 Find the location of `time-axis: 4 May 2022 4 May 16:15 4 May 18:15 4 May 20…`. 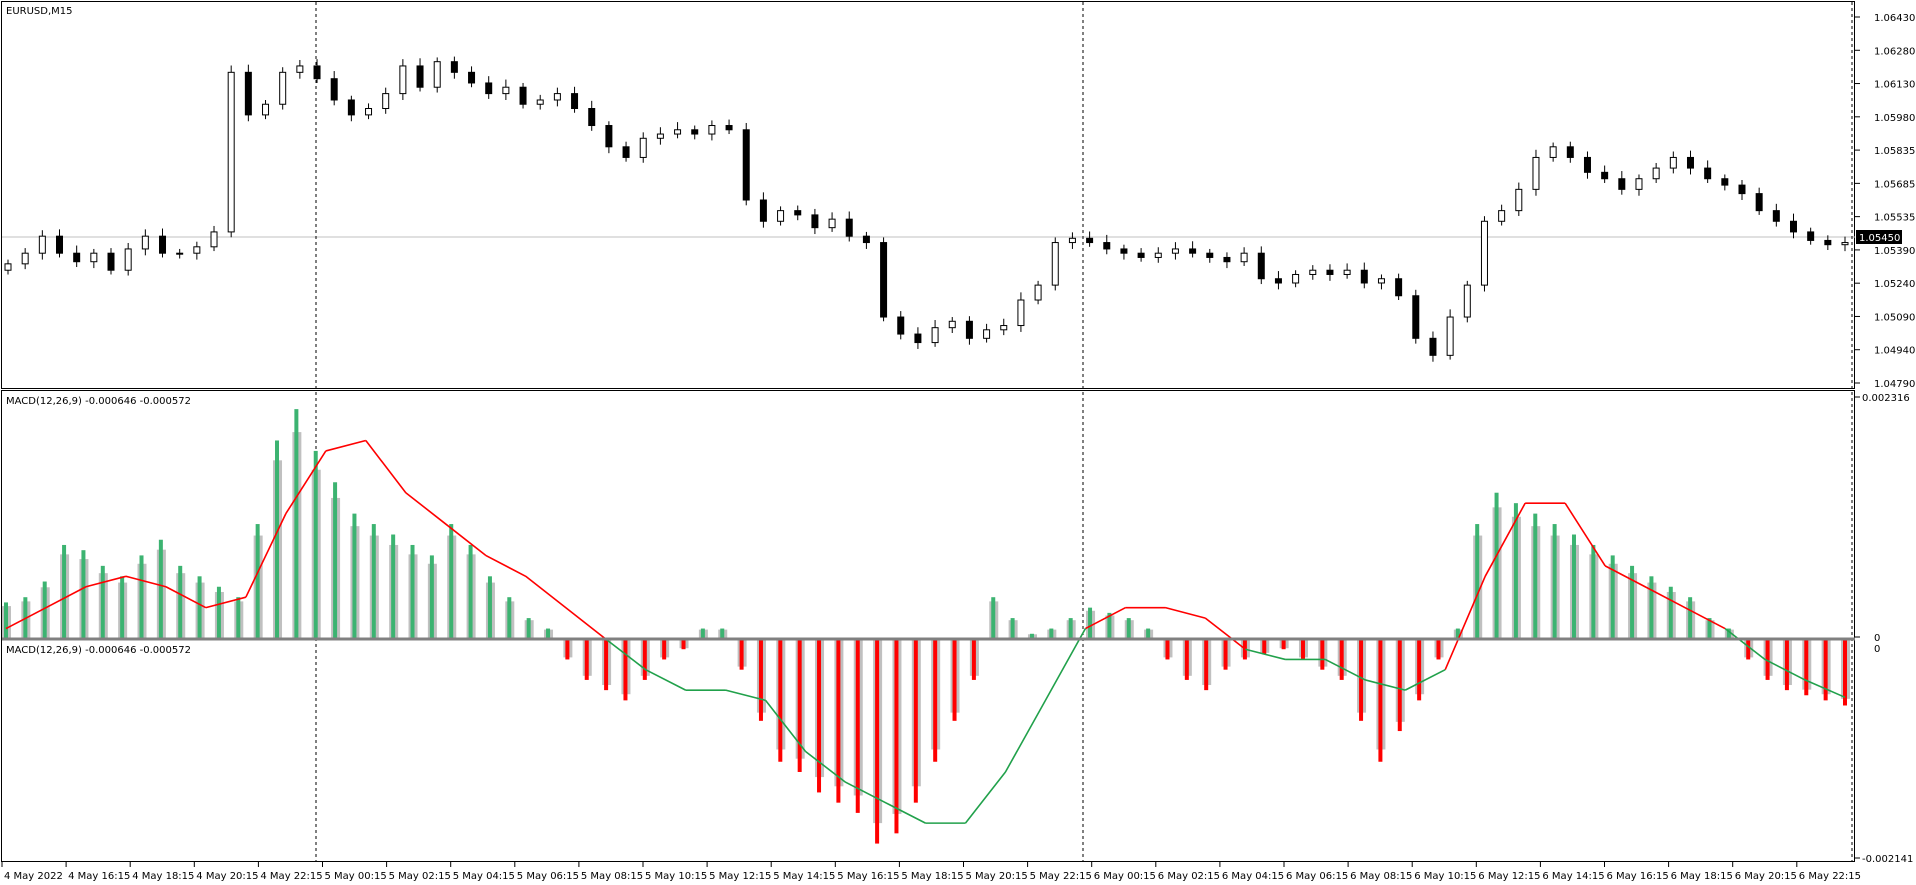

time-axis: 4 May 2022 4 May 16:15 4 May 18:15 4 May 20… is located at coordinates (931, 872).